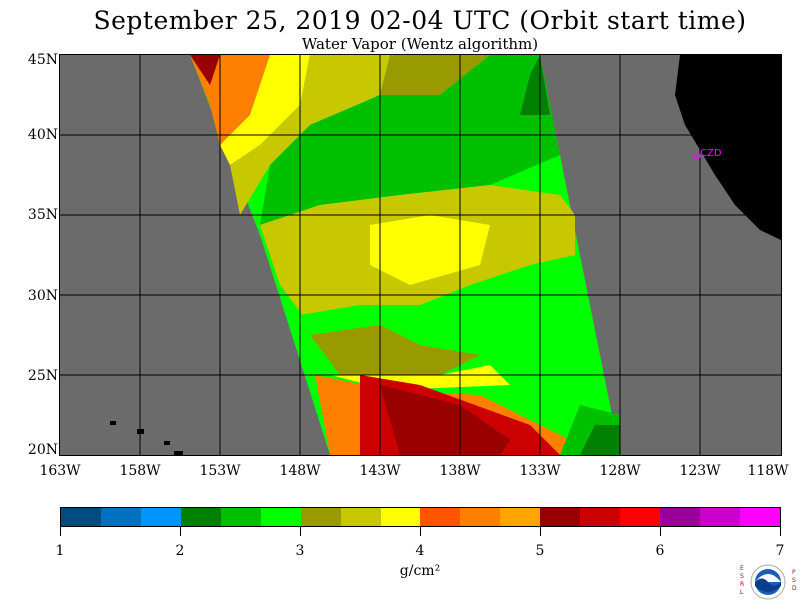 This screenshot has width=800, height=604. Describe the element at coordinates (697, 156) in the screenshot. I see `city-marker-czd` at that location.